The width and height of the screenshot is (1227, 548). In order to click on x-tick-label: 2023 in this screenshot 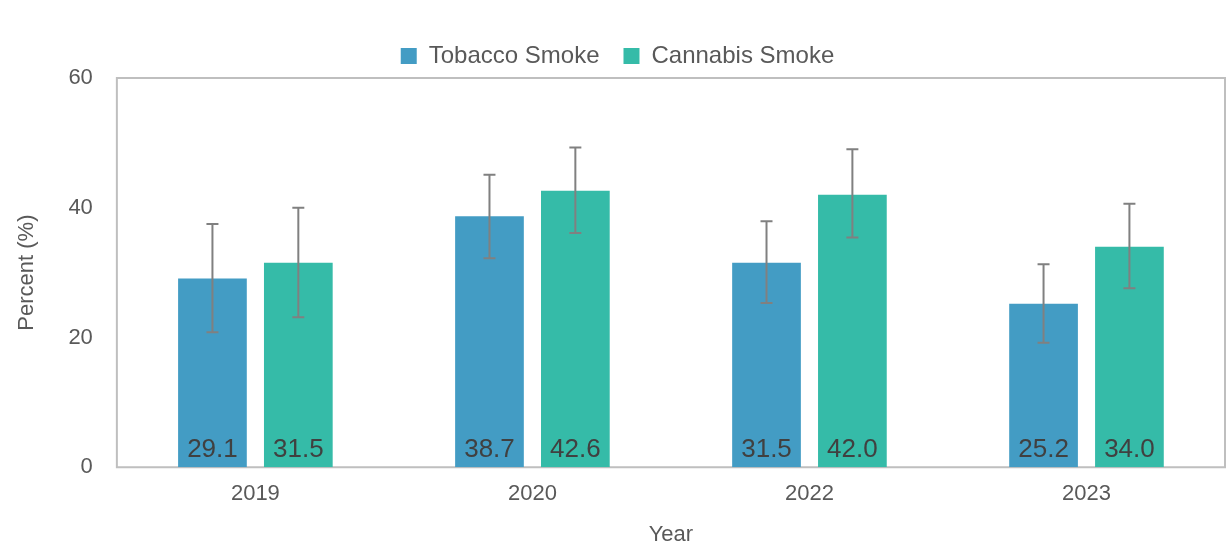, I will do `click(1086, 493)`.